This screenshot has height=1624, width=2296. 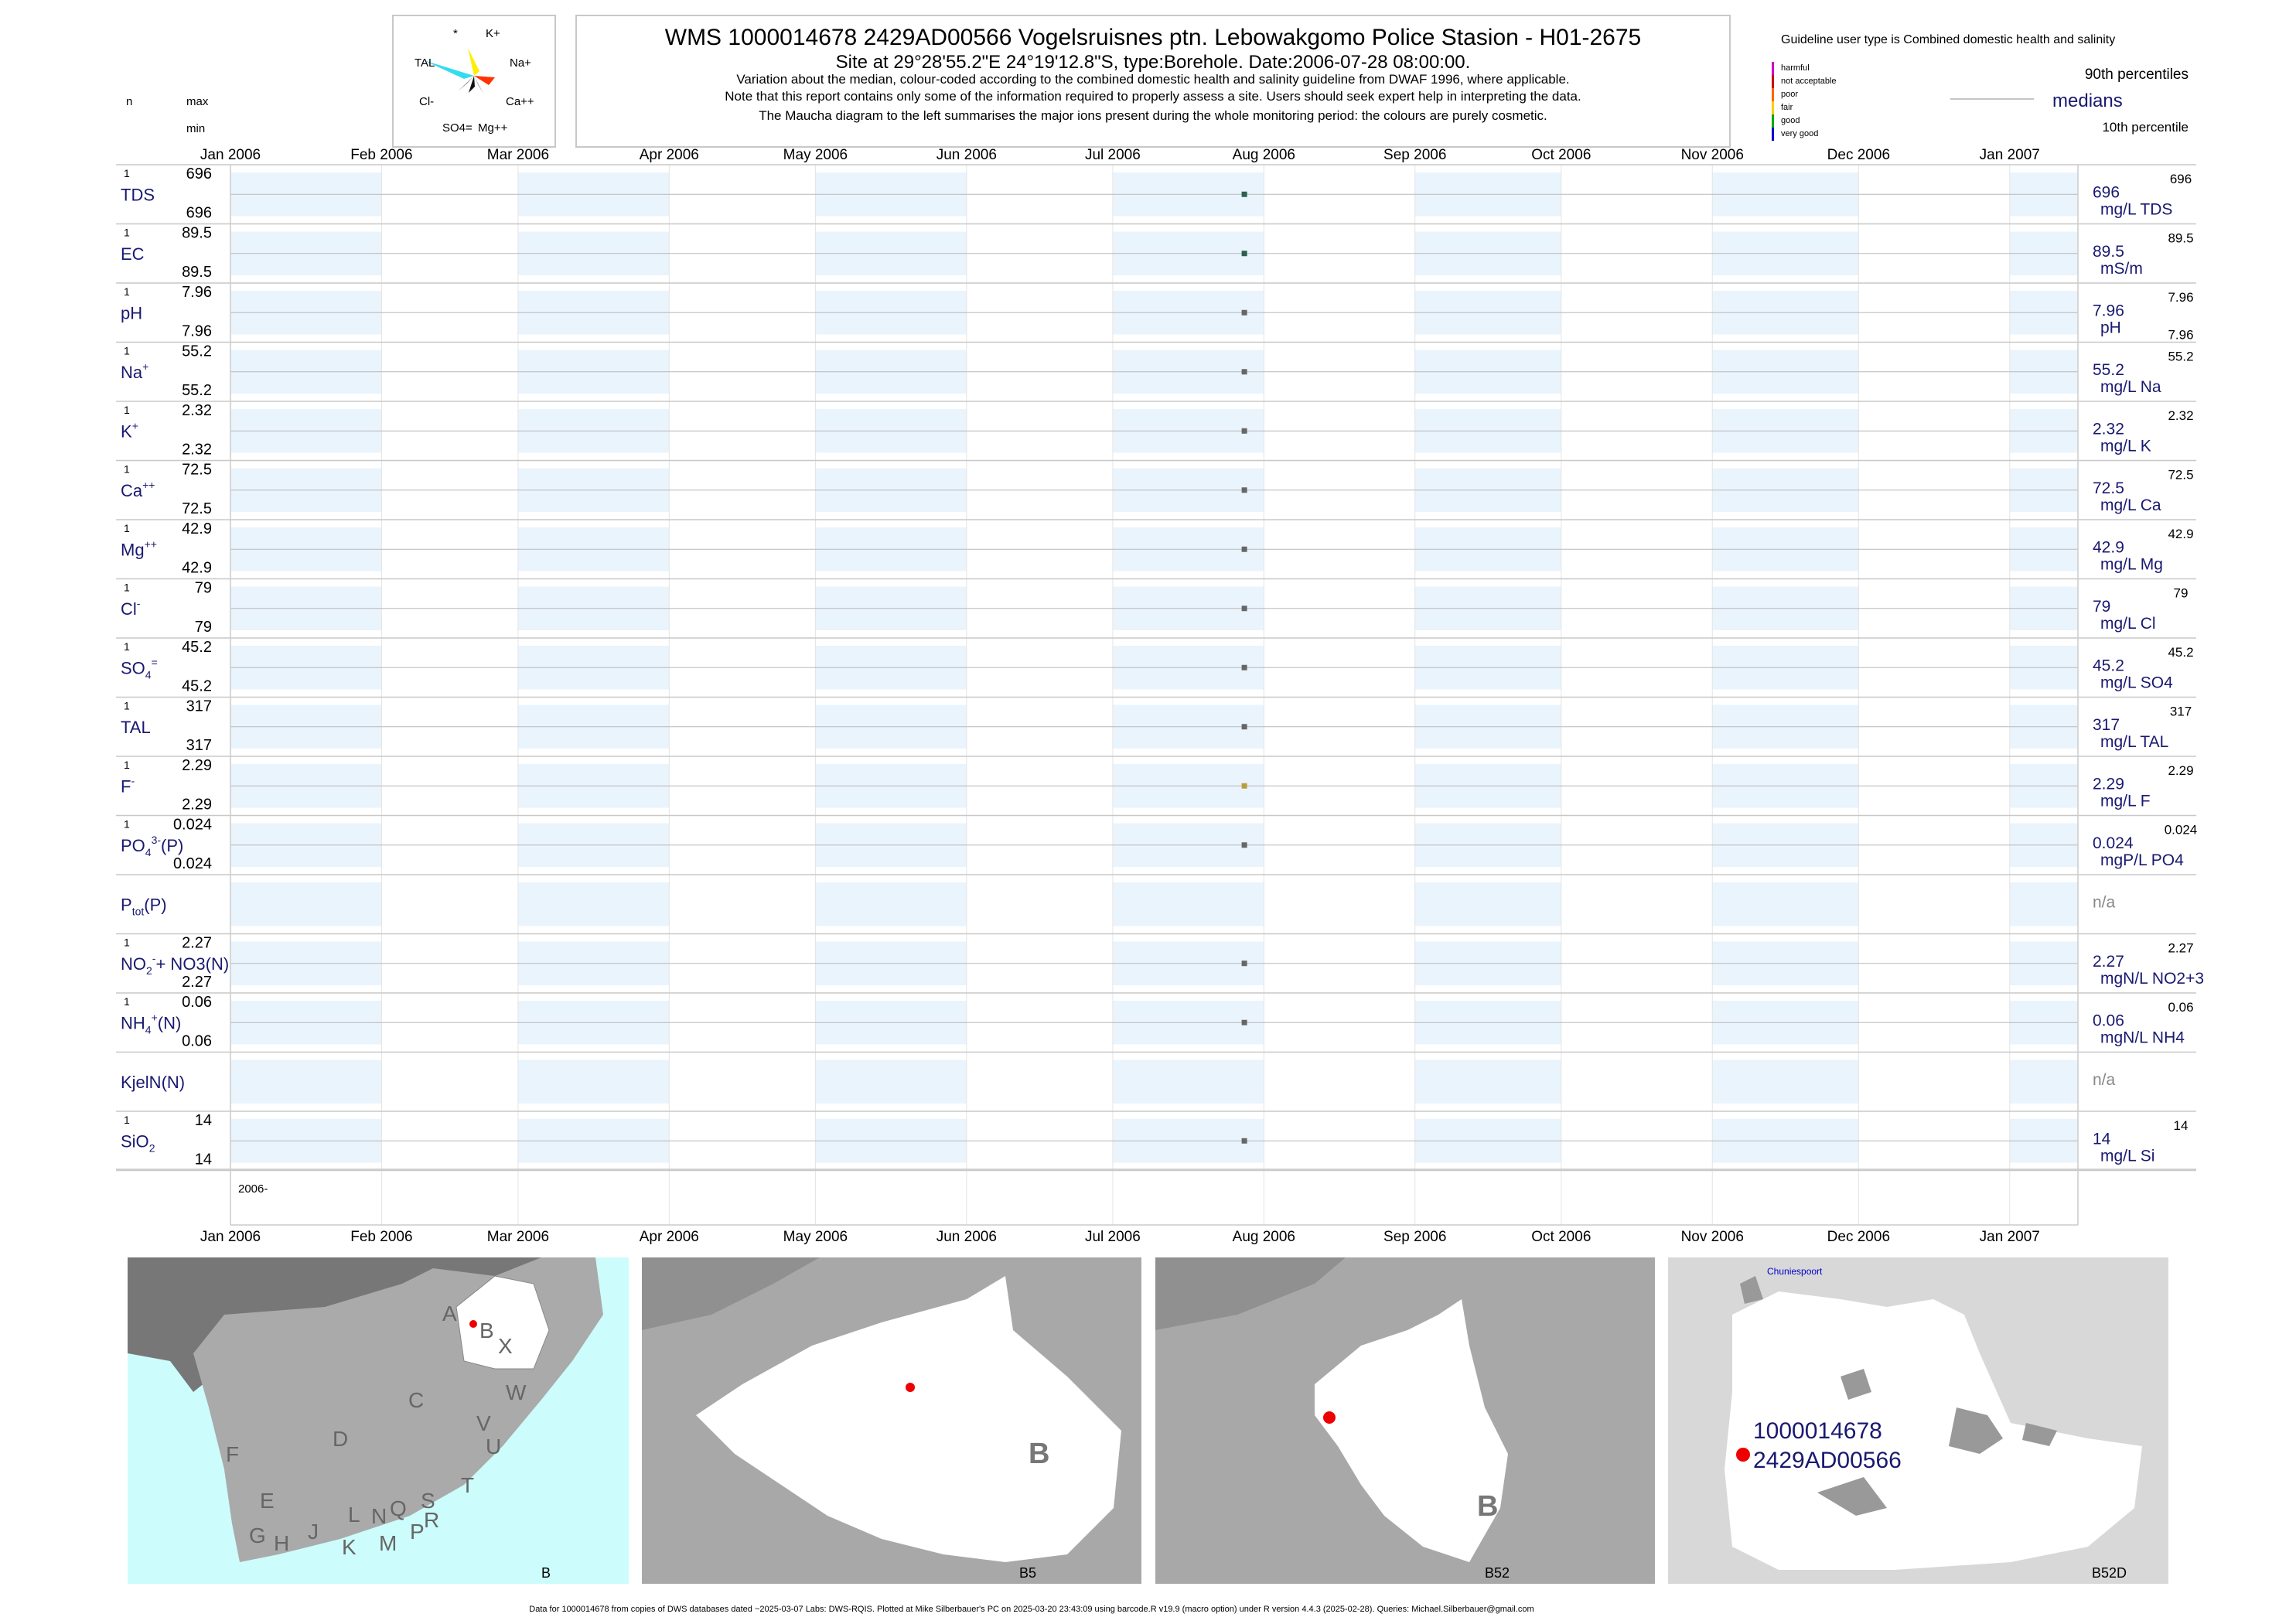 I want to click on legend-swatch-poor, so click(x=1773, y=94).